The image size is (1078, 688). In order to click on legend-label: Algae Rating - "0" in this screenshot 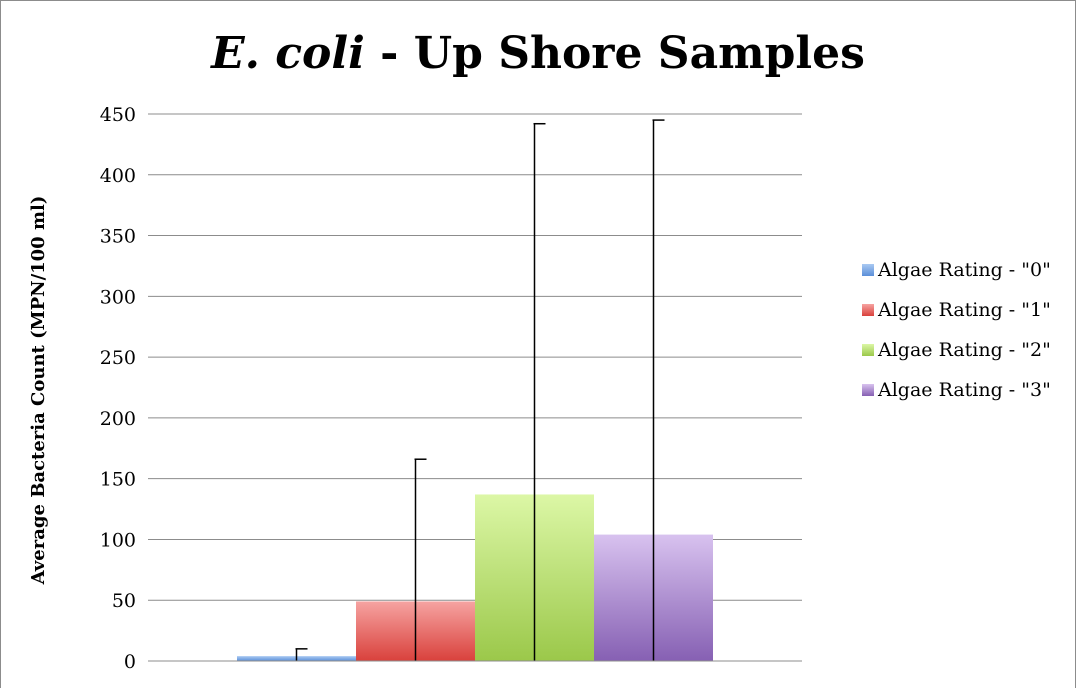, I will do `click(964, 270)`.